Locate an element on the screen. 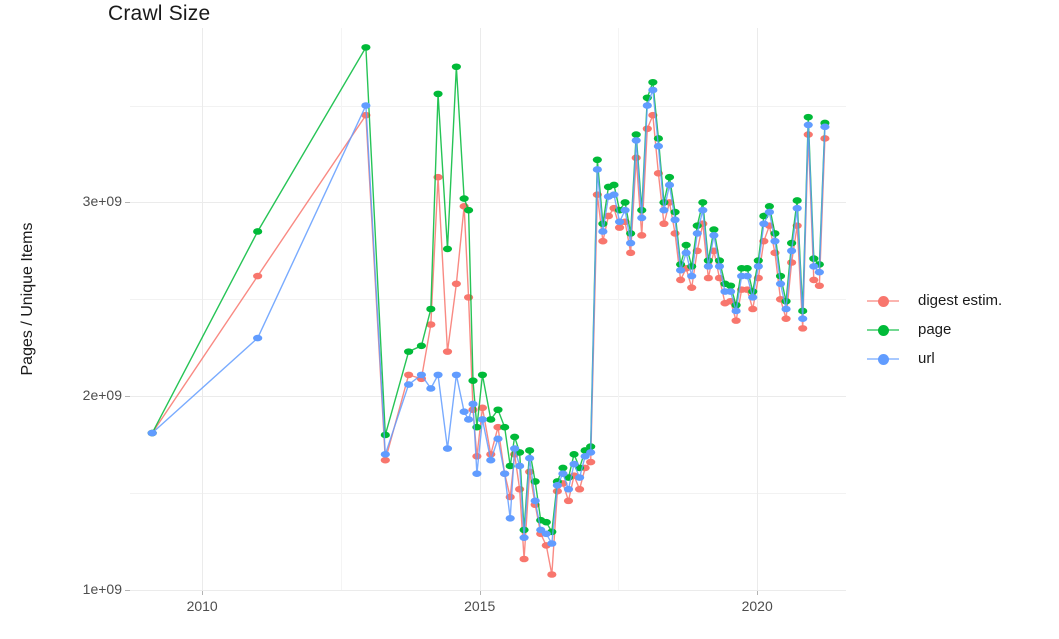  legend-dot-icon is located at coordinates (883, 359).